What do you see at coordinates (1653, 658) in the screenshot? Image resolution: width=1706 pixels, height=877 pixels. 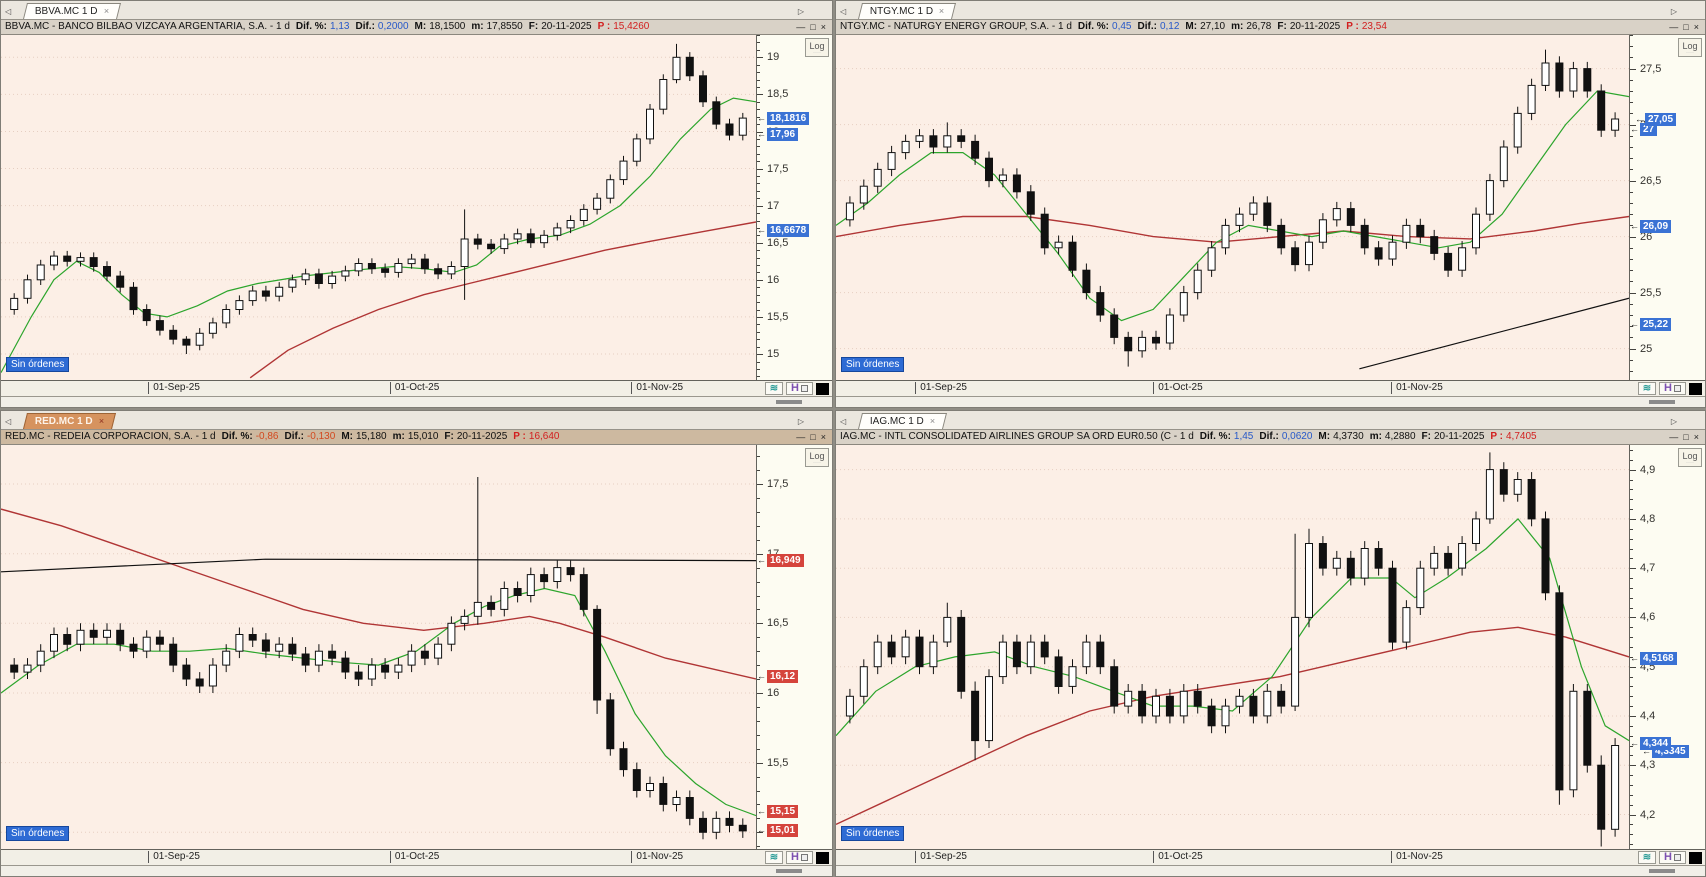 I see `price-tag: ← 4,5168` at bounding box center [1653, 658].